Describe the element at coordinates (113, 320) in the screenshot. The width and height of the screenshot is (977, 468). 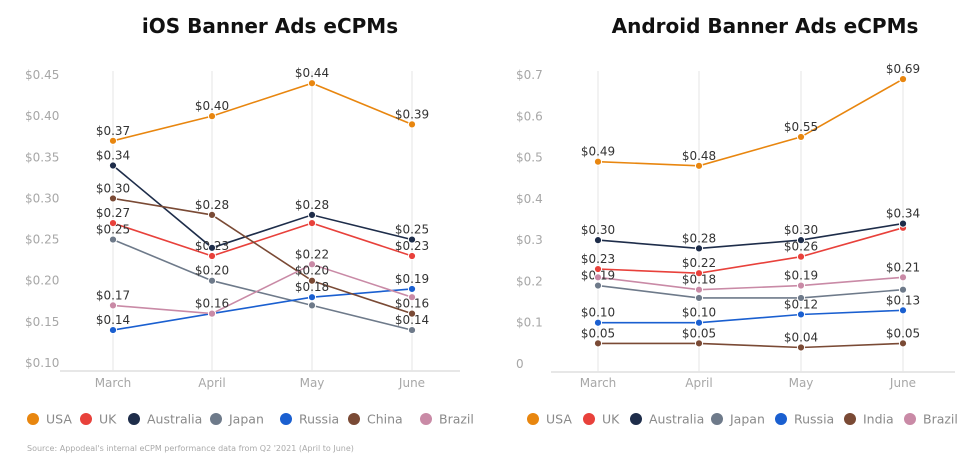
I see `ios-data-label-russia: $0.14` at that location.